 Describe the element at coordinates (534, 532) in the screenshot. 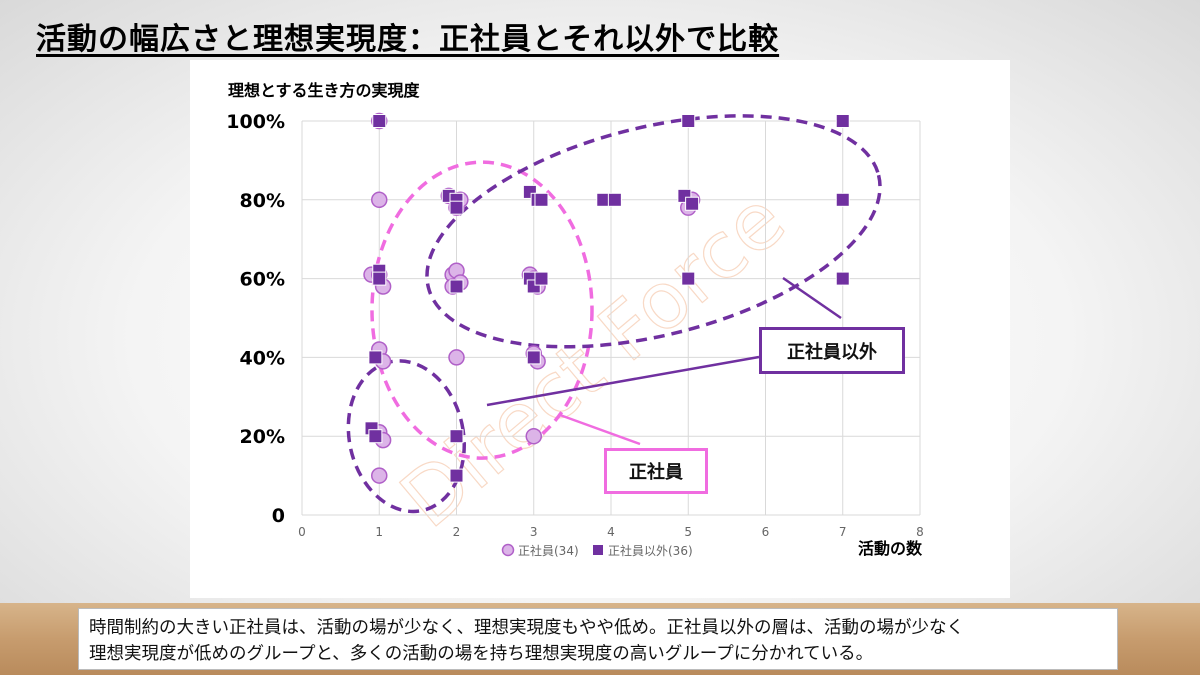

I see `x-tick-label: 3` at that location.